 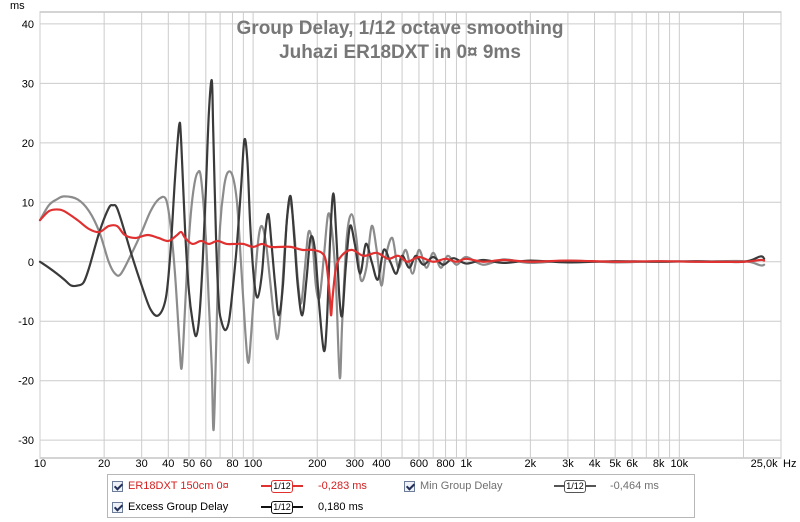 I want to click on x-tick-label: 100, so click(x=253, y=464).